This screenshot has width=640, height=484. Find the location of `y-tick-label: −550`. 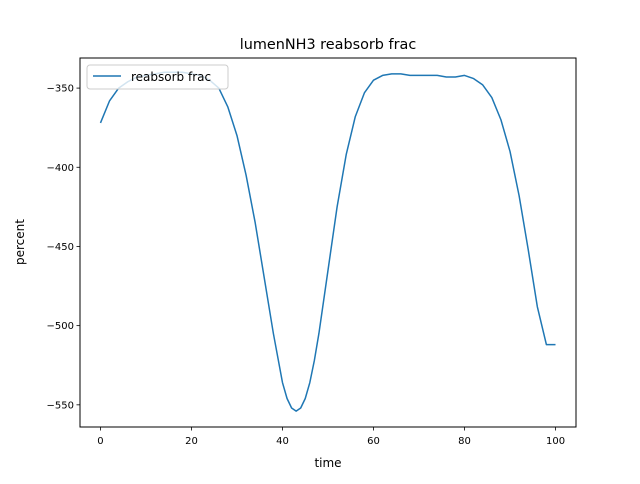

y-tick-label: −550 is located at coordinates (60, 405).